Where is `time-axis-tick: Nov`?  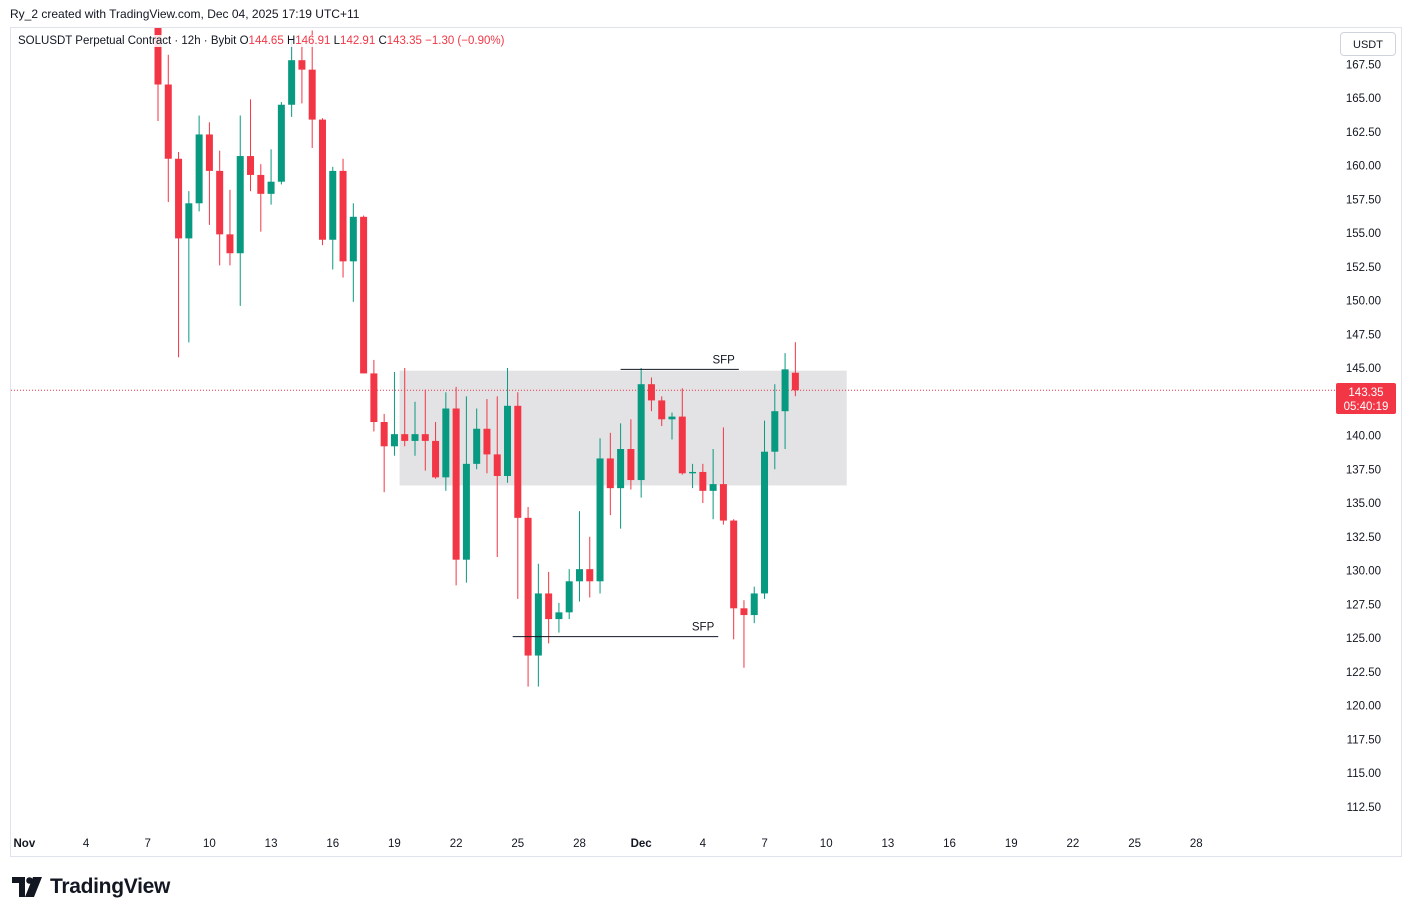
time-axis-tick: Nov is located at coordinates (24, 844).